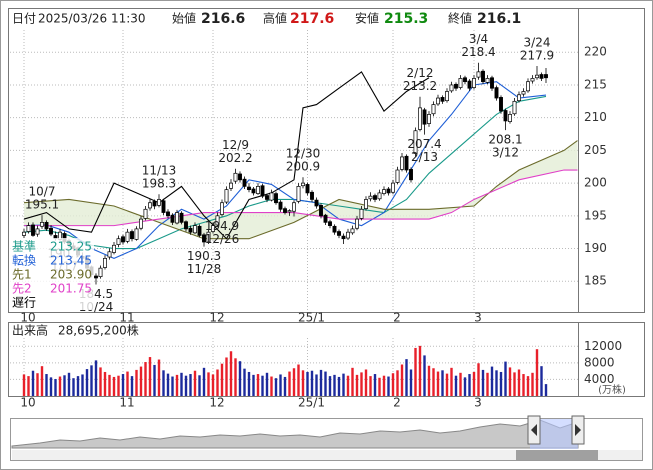 The height and width of the screenshot is (470, 653). Describe the element at coordinates (397, 403) in the screenshot. I see `x-tick-label: 2` at that location.